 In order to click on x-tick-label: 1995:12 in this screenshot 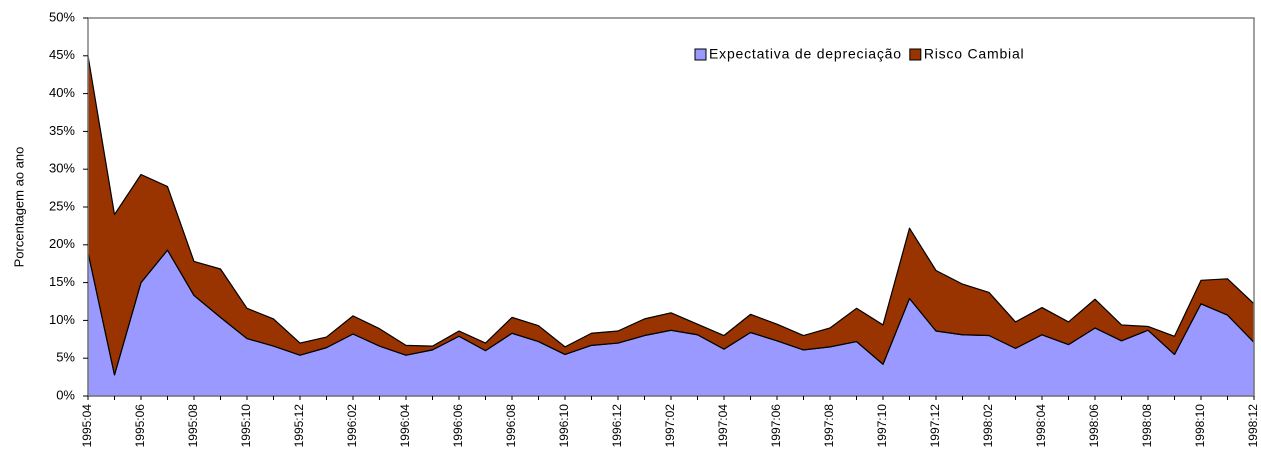, I will do `click(299, 426)`.